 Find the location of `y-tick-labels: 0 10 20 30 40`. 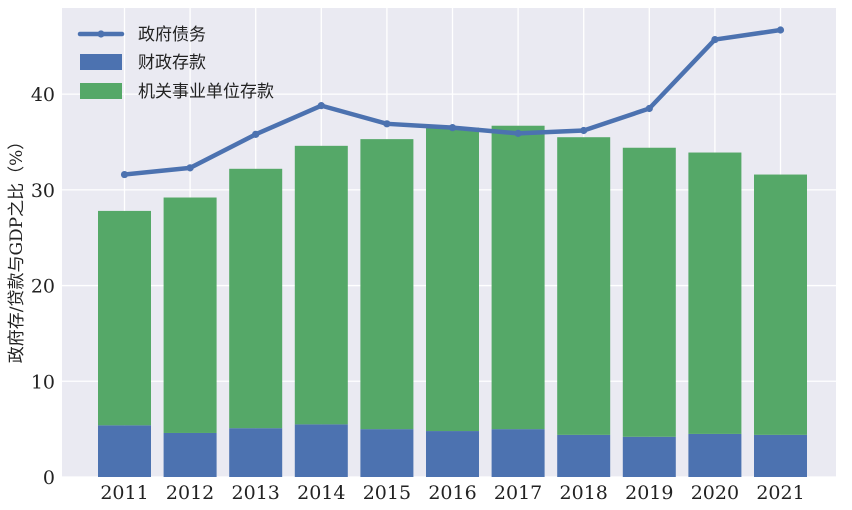

y-tick-labels: 0 10 20 30 40 is located at coordinates (43, 286).